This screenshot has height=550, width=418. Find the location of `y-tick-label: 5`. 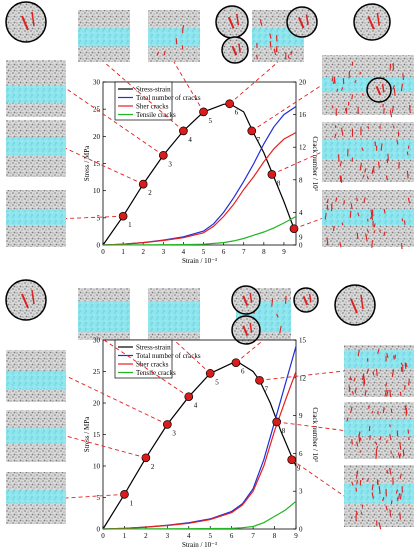

y-tick-label: 5 is located at coordinates (99, 218).